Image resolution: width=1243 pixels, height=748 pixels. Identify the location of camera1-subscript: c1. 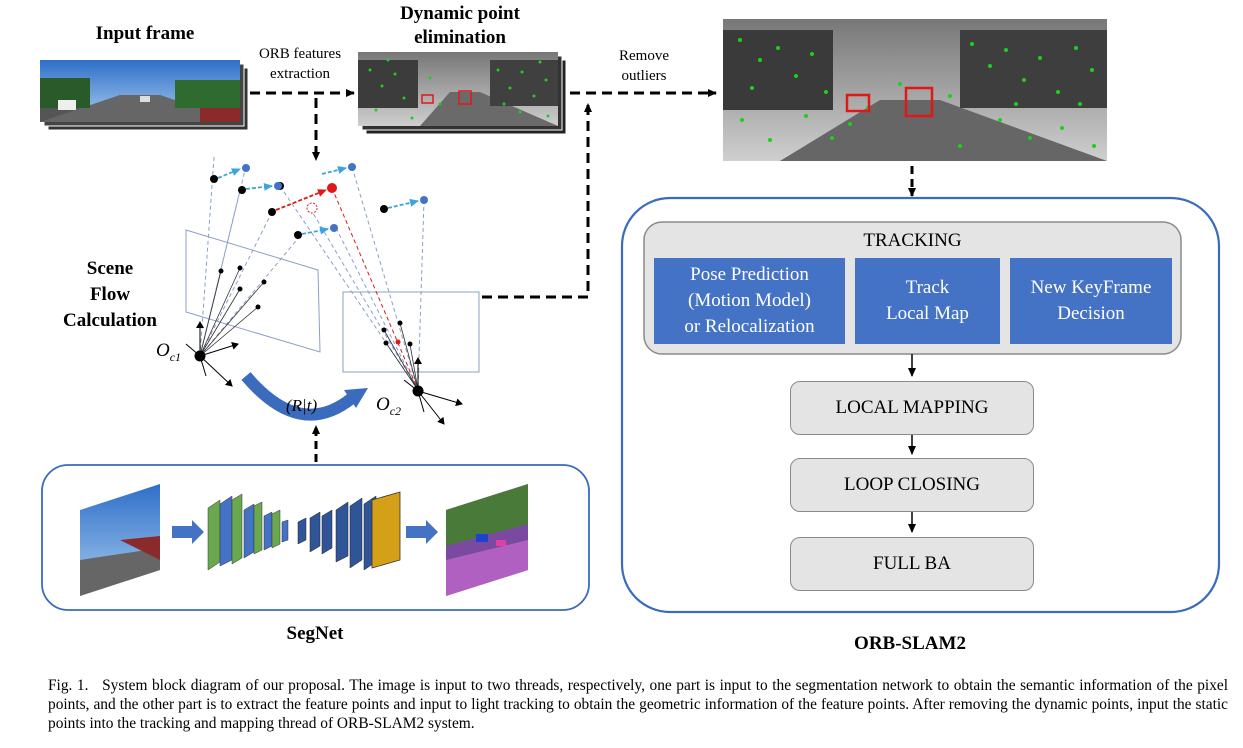
(175, 356).